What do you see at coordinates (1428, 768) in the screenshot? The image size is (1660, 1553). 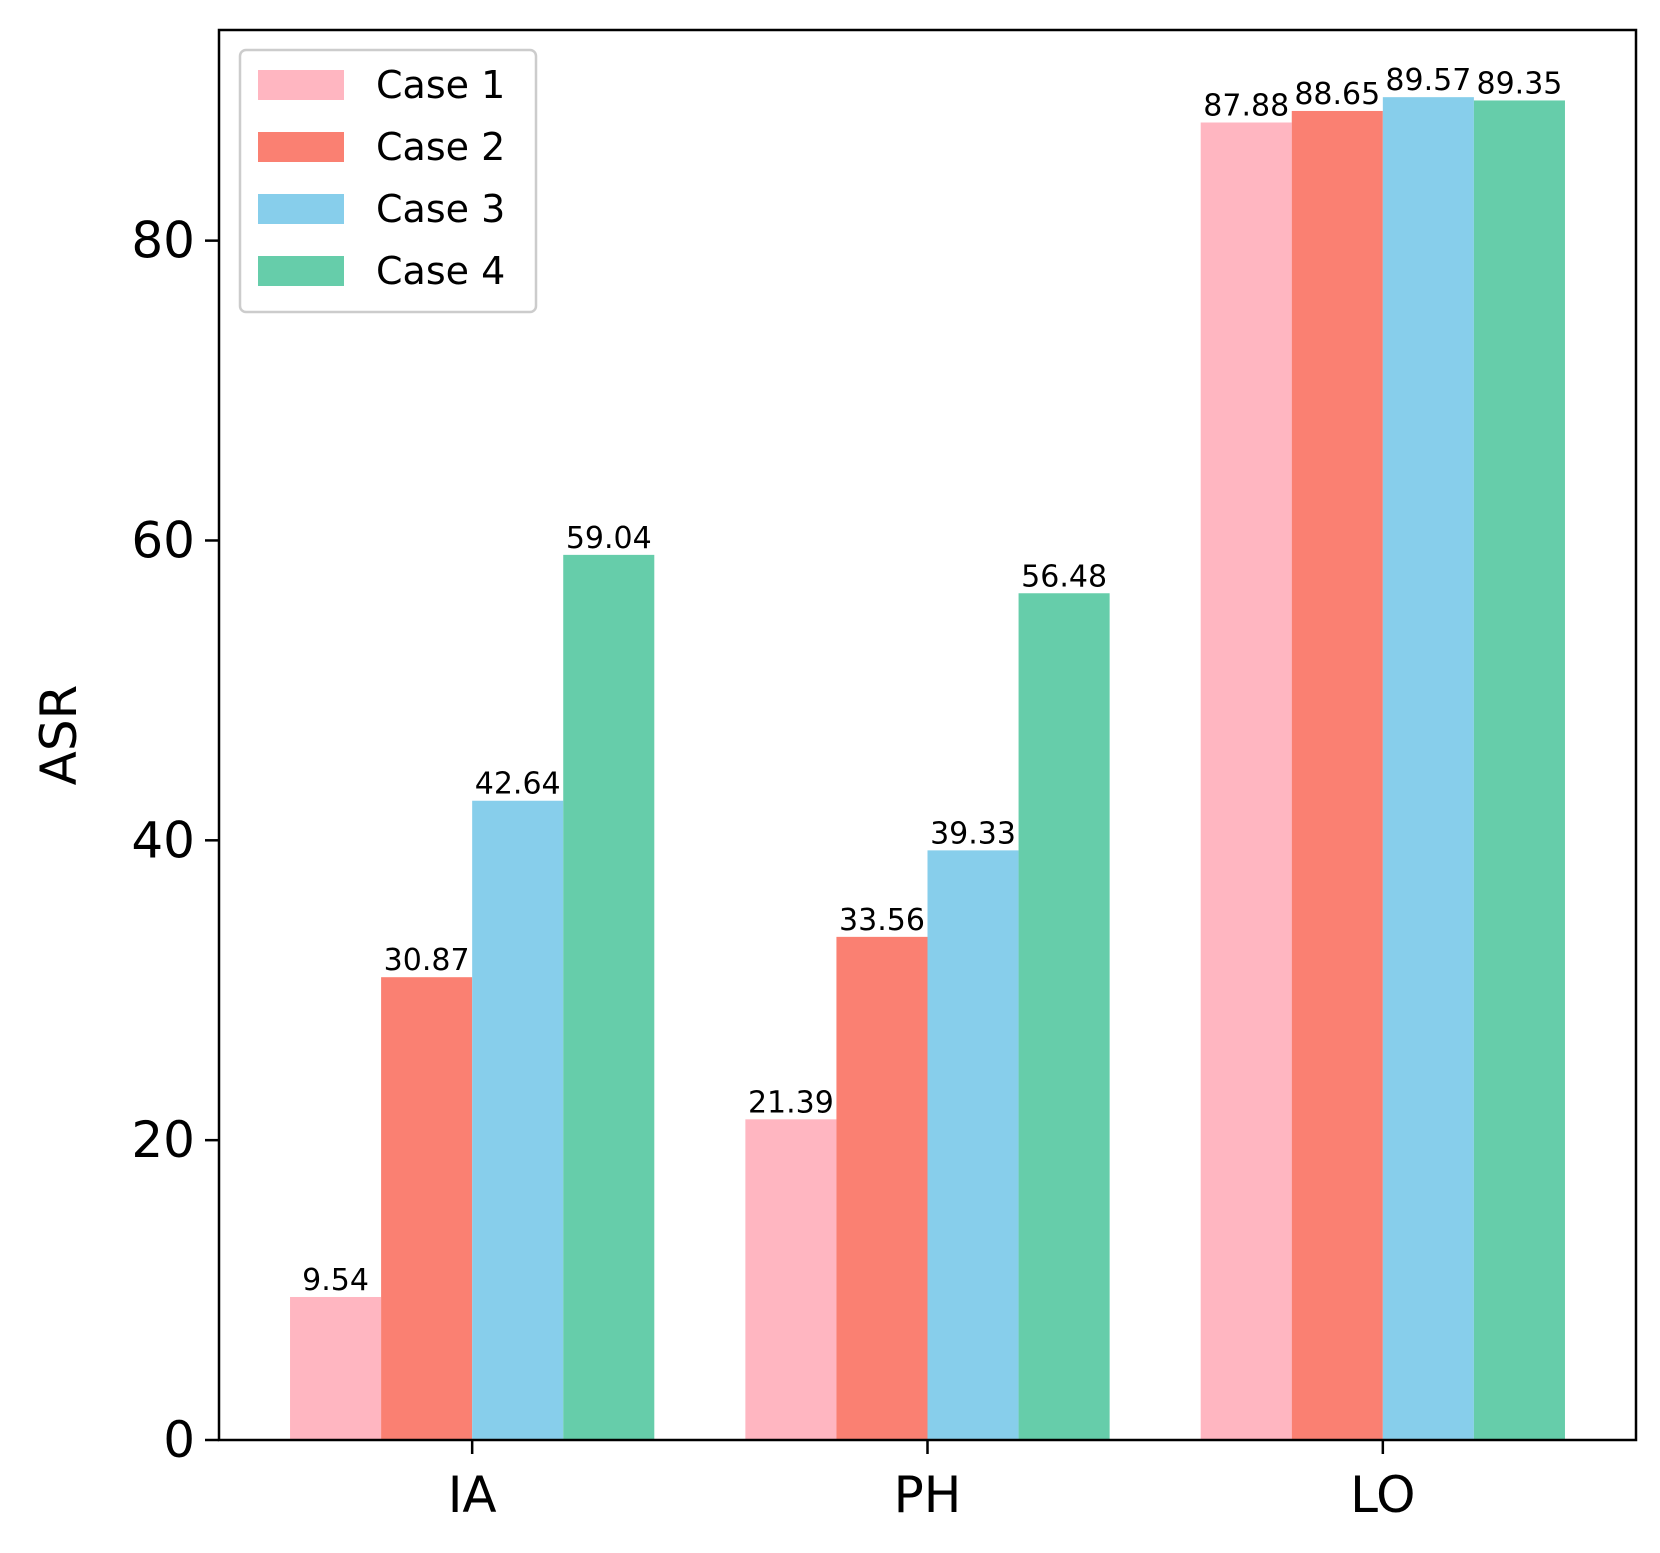 I see `bar-case-3-lo` at bounding box center [1428, 768].